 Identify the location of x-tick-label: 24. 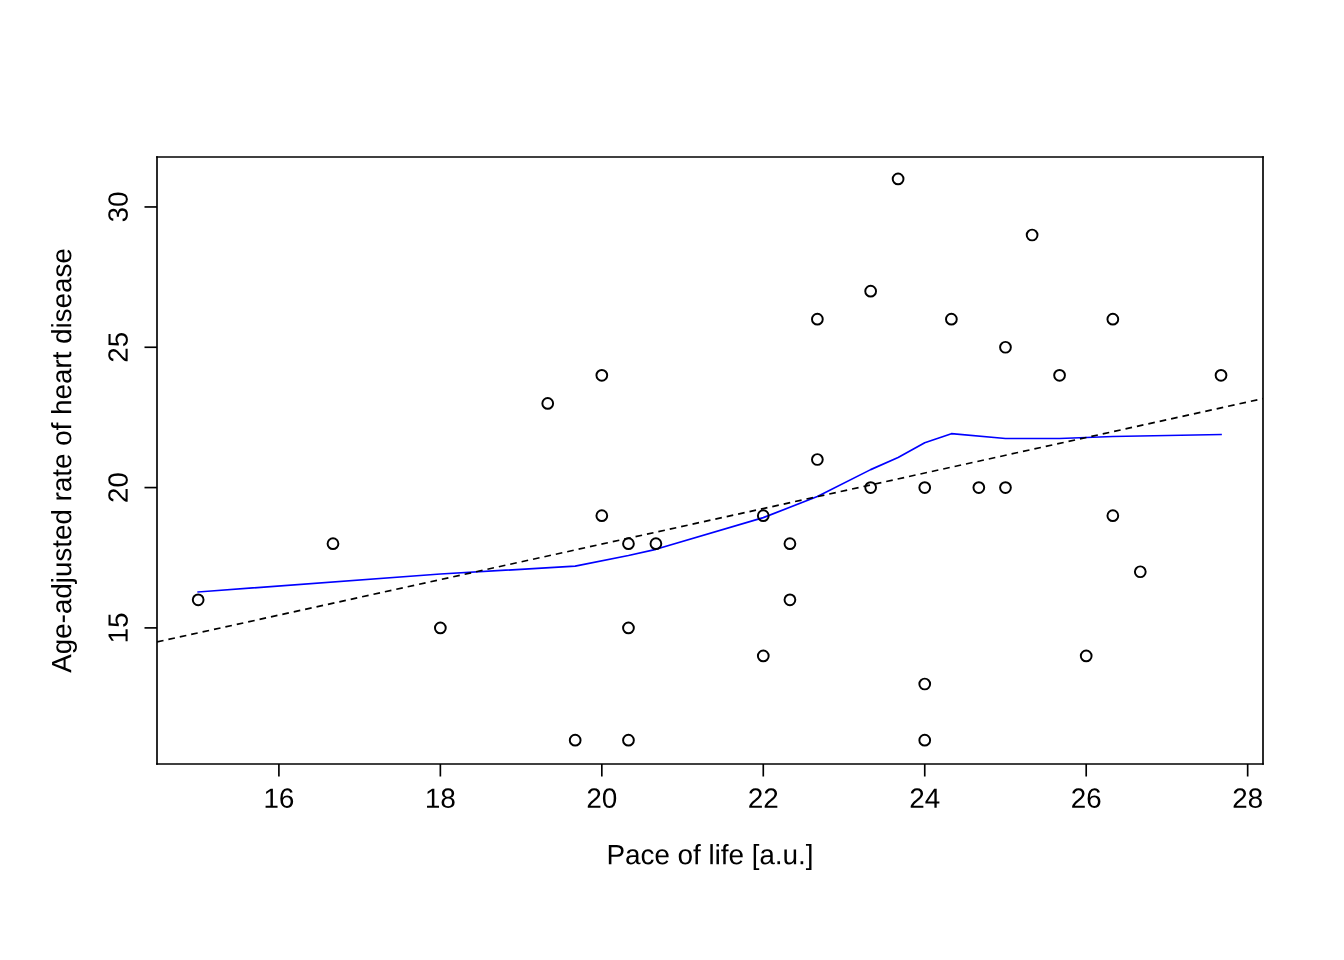
(925, 798).